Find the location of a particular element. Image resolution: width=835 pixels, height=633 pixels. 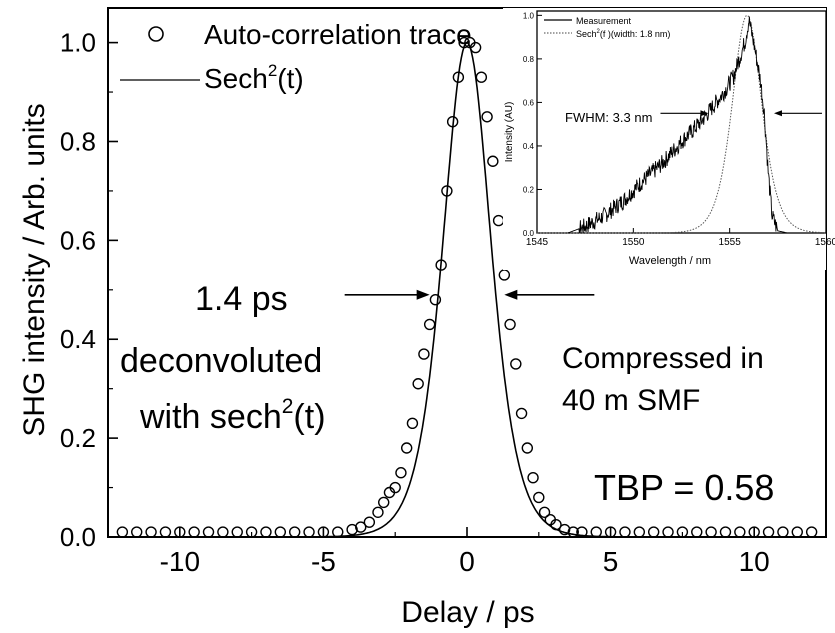

inset-measurement-line is located at coordinates (677, 125).